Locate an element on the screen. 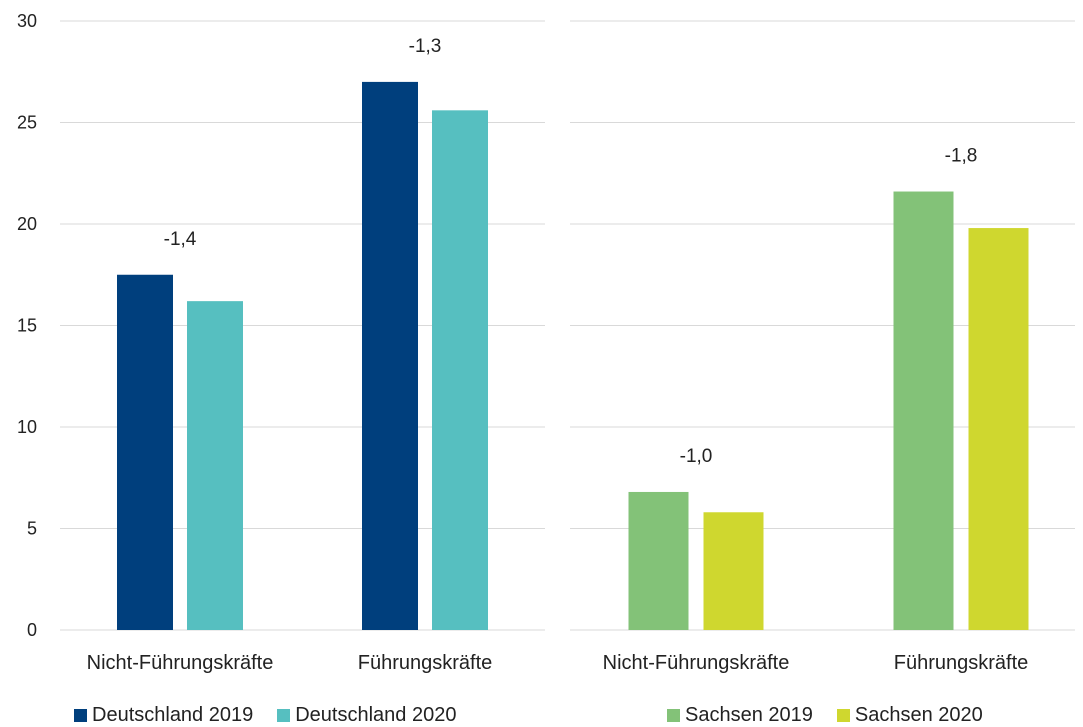 The width and height of the screenshot is (1083, 727). y-tick-label: 20 is located at coordinates (27, 224).